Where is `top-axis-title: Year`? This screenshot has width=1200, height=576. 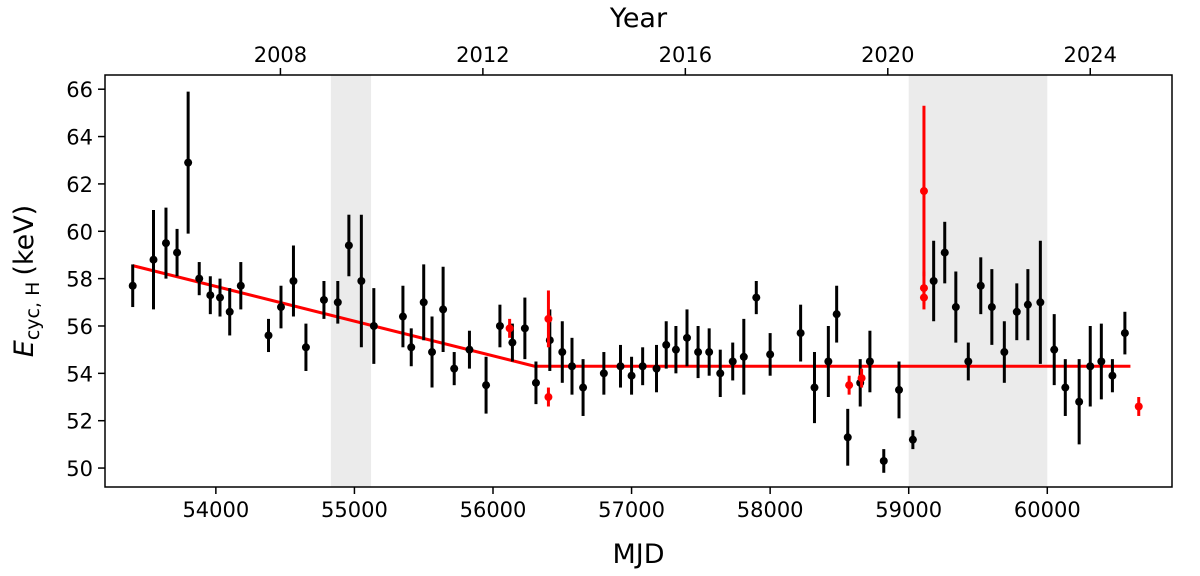
top-axis-title: Year is located at coordinates (638, 18).